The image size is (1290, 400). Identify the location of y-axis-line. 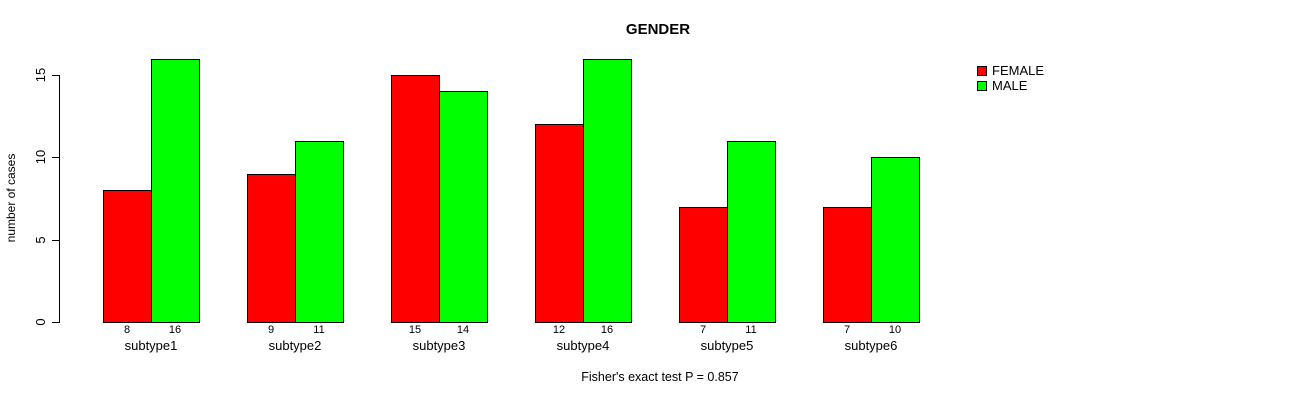
(59, 199).